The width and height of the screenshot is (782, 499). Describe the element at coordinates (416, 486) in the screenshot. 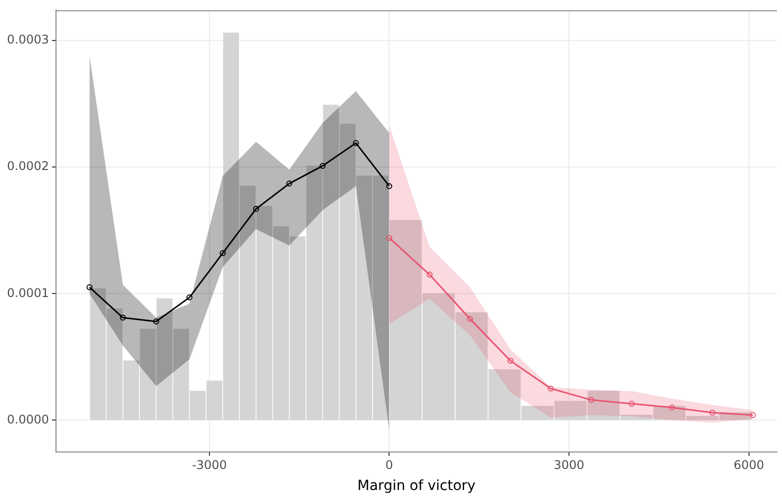

I see `x-axis-title: Margin of victory` at that location.